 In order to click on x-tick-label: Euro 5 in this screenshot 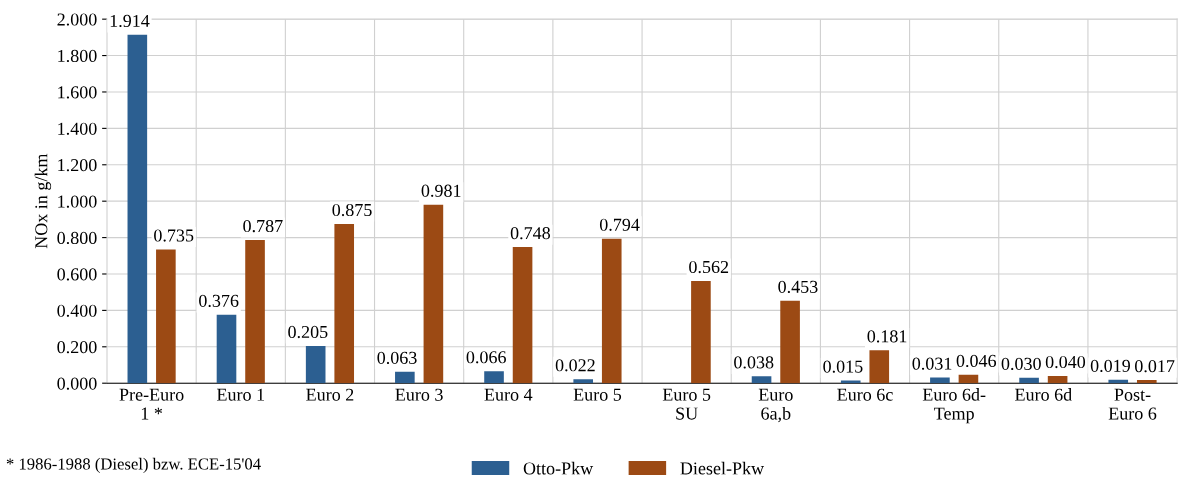, I will do `click(597, 394)`.